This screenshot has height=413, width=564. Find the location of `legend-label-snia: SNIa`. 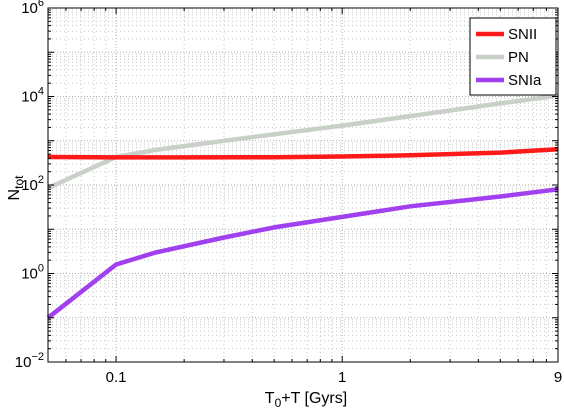

legend-label-snia: SNIa is located at coordinates (525, 80).